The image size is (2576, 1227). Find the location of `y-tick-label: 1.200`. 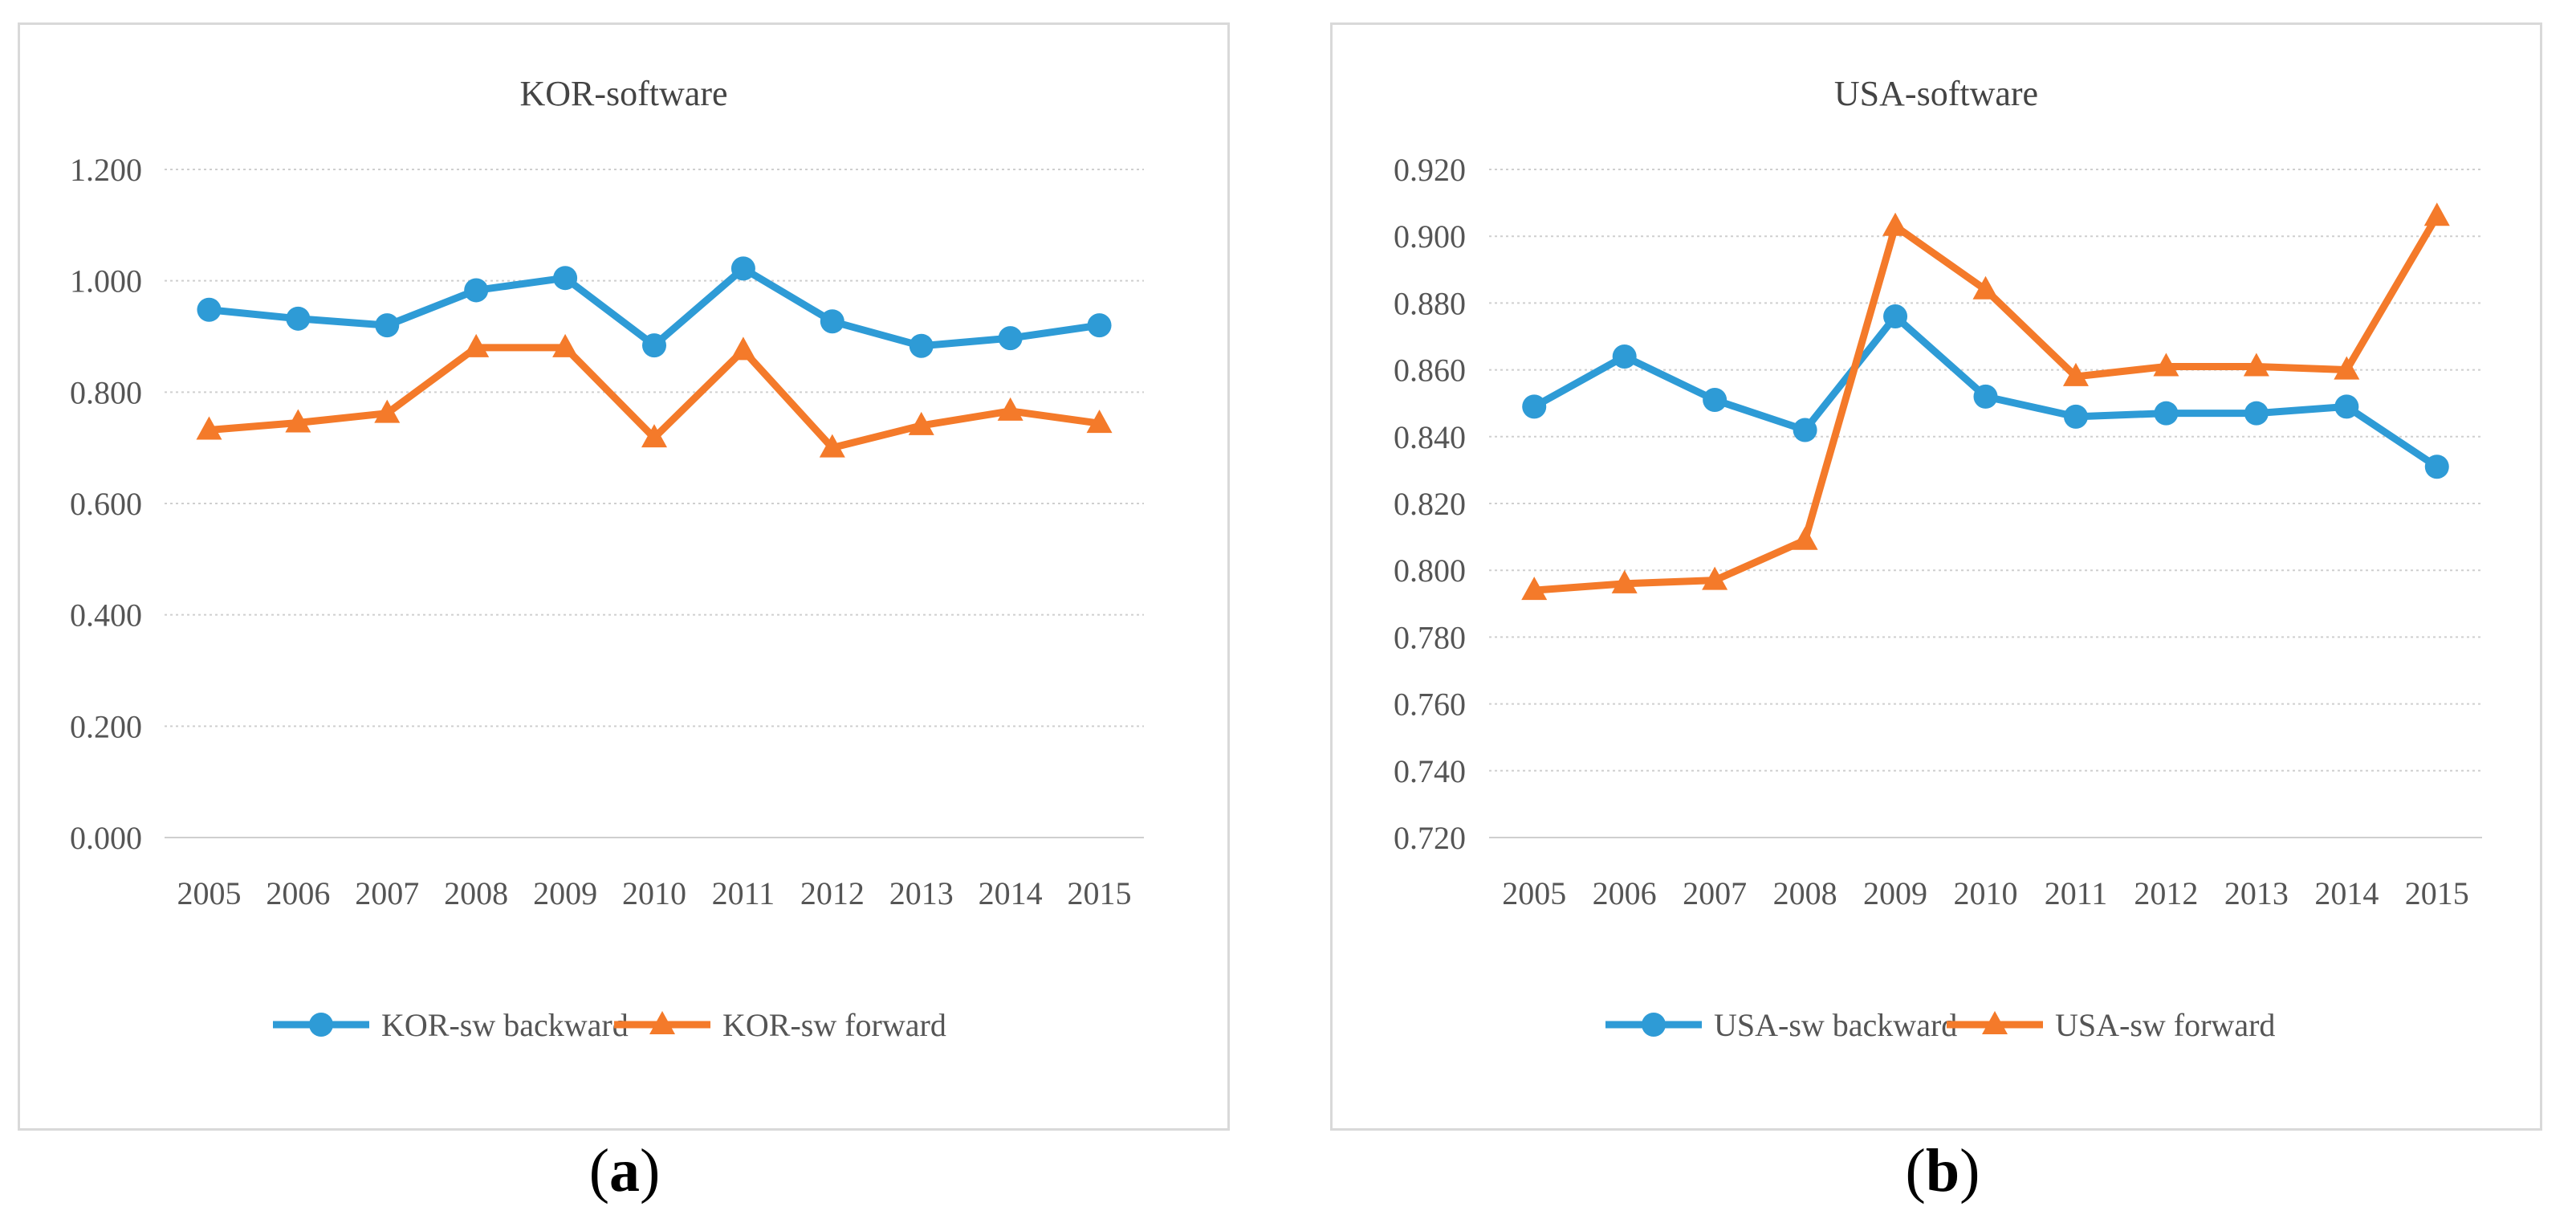

y-tick-label: 1.200 is located at coordinates (106, 170).